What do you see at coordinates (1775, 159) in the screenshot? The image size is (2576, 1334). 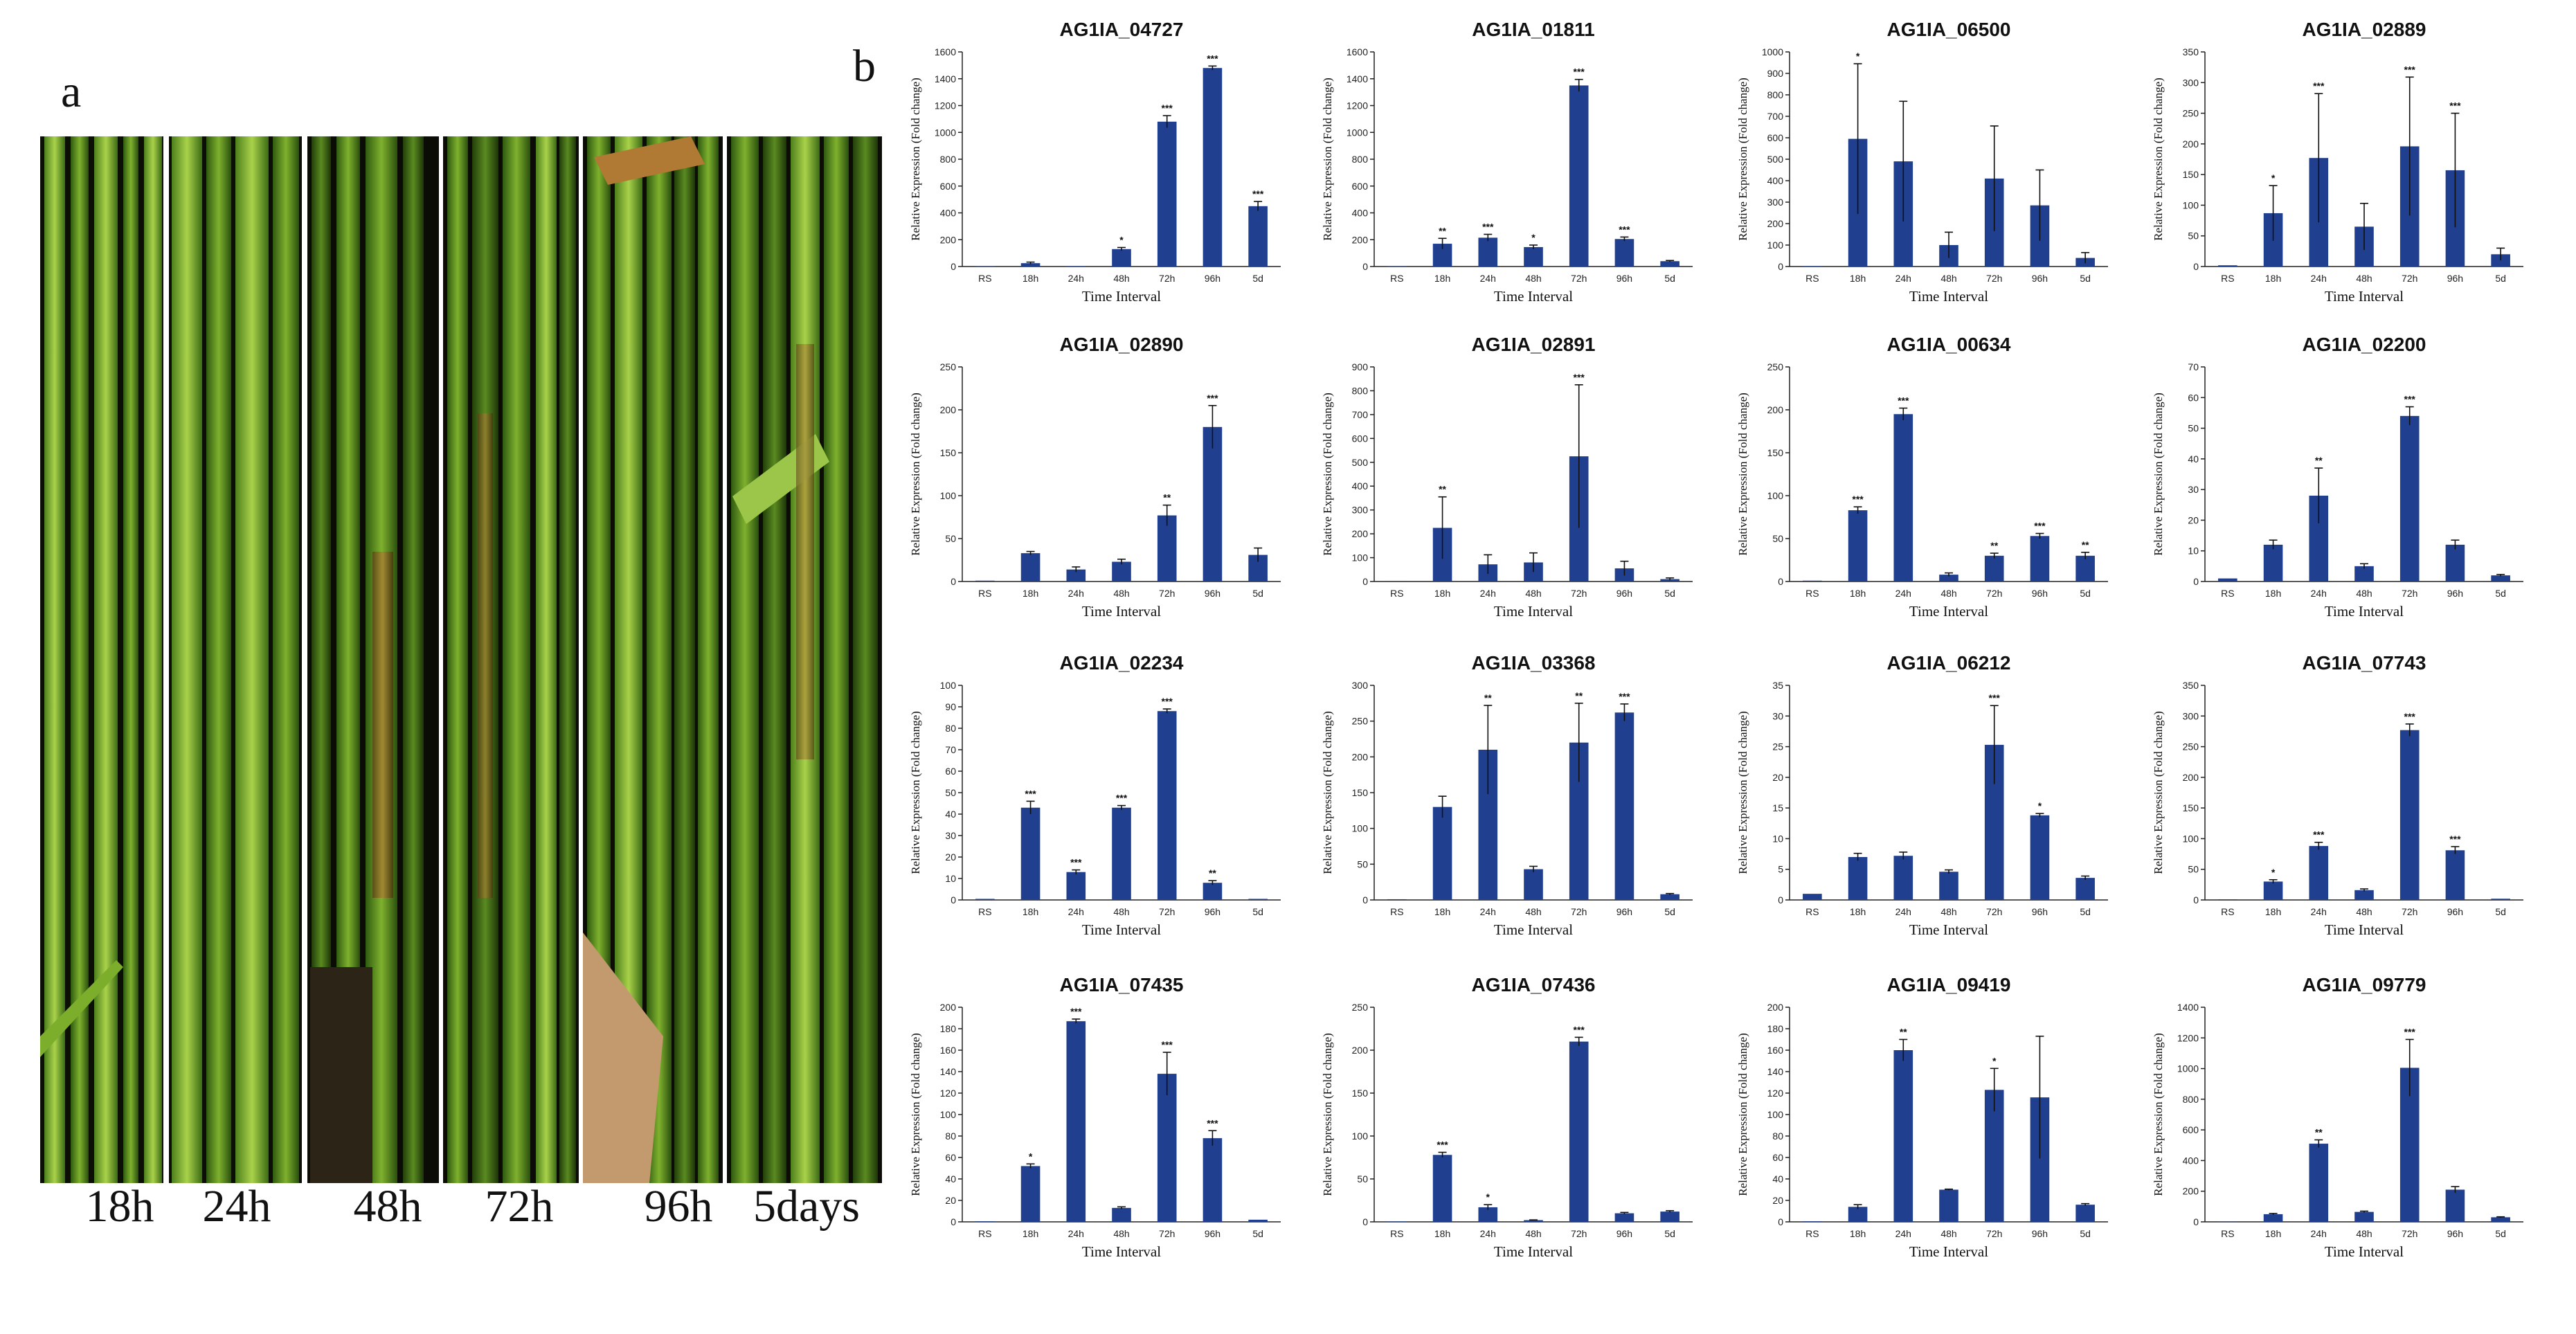 I see `y-tick-label: 500` at bounding box center [1775, 159].